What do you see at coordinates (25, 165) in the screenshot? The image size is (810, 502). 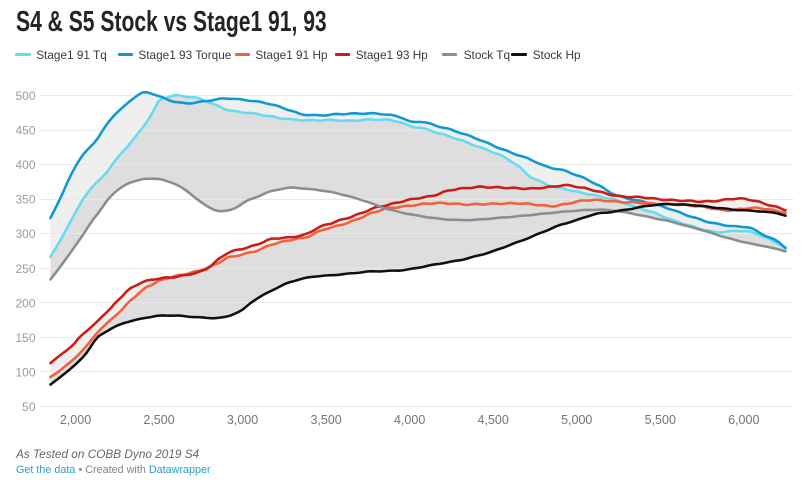 I see `svg-text: 400` at bounding box center [25, 165].